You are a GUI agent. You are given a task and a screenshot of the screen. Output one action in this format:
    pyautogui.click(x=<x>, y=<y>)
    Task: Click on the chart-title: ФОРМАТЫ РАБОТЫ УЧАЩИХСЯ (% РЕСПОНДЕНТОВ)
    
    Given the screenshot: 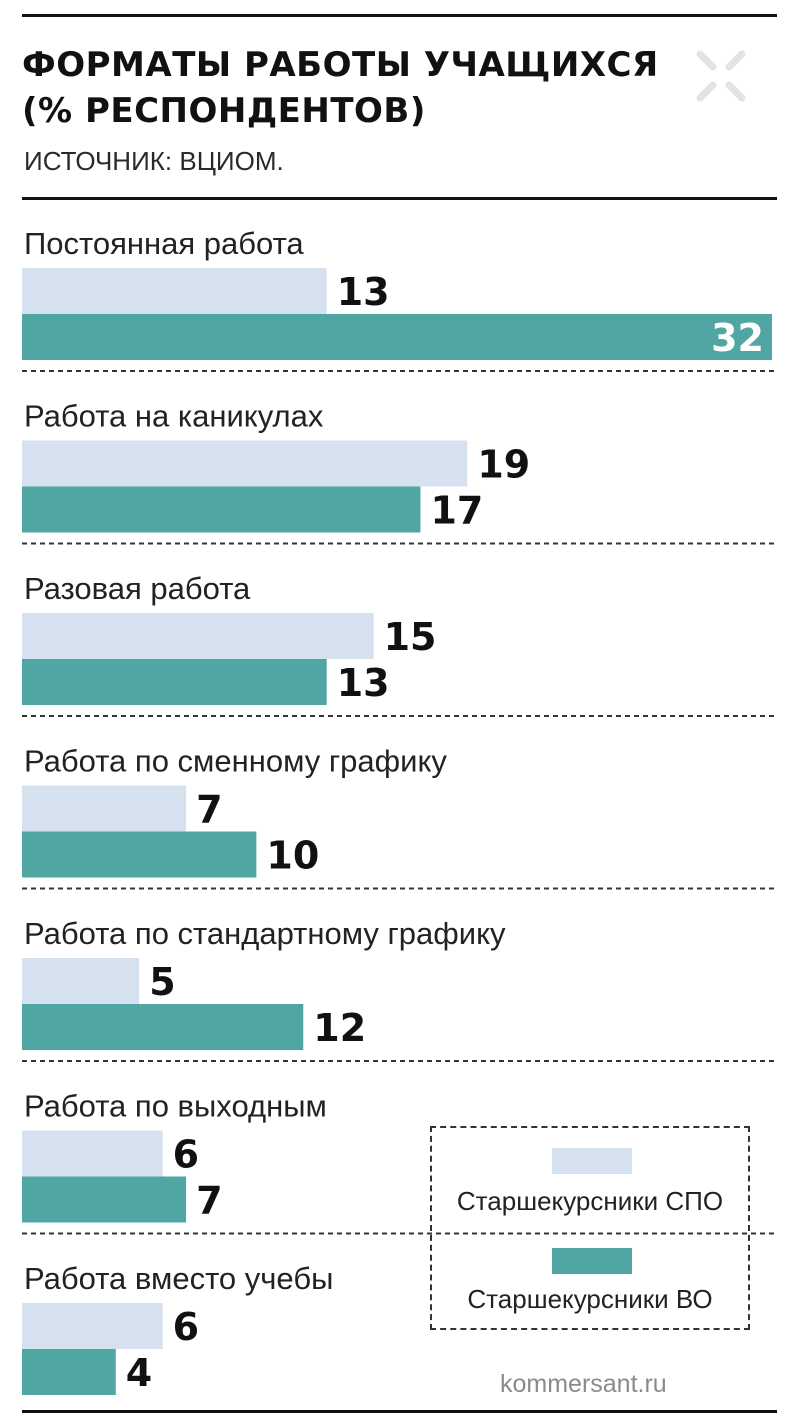 What is the action you would take?
    pyautogui.click(x=352, y=88)
    